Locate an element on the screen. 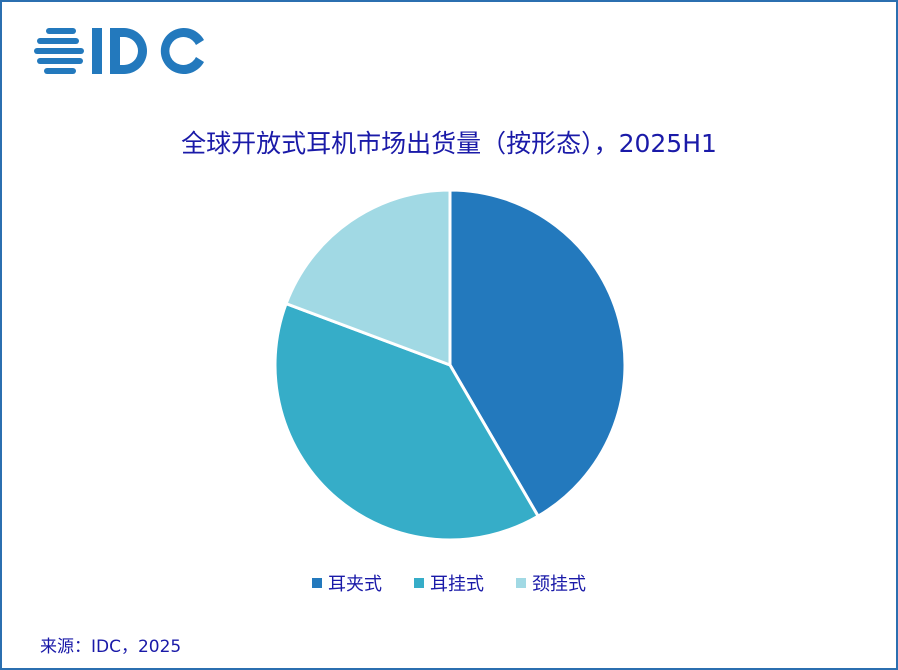 The width and height of the screenshot is (898, 670). legend: 耳夹式 耳挂式 颈挂式 is located at coordinates (449, 583).